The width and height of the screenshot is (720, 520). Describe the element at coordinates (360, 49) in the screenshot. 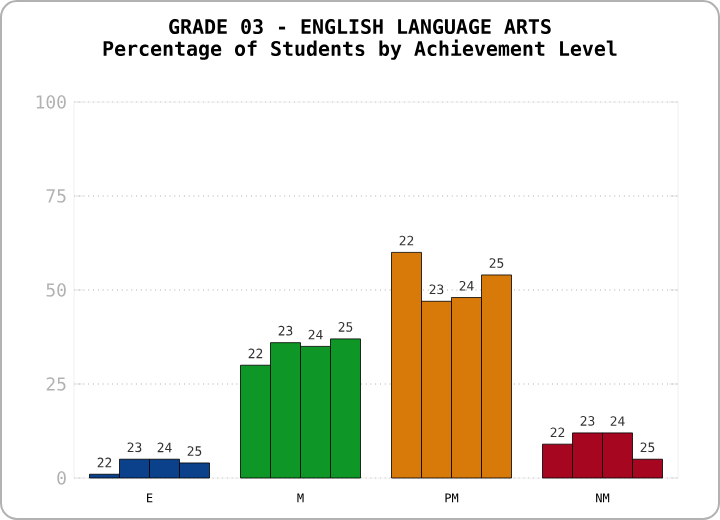

I see `chart-subtitle: Percentage of Students by Achievement Level` at that location.